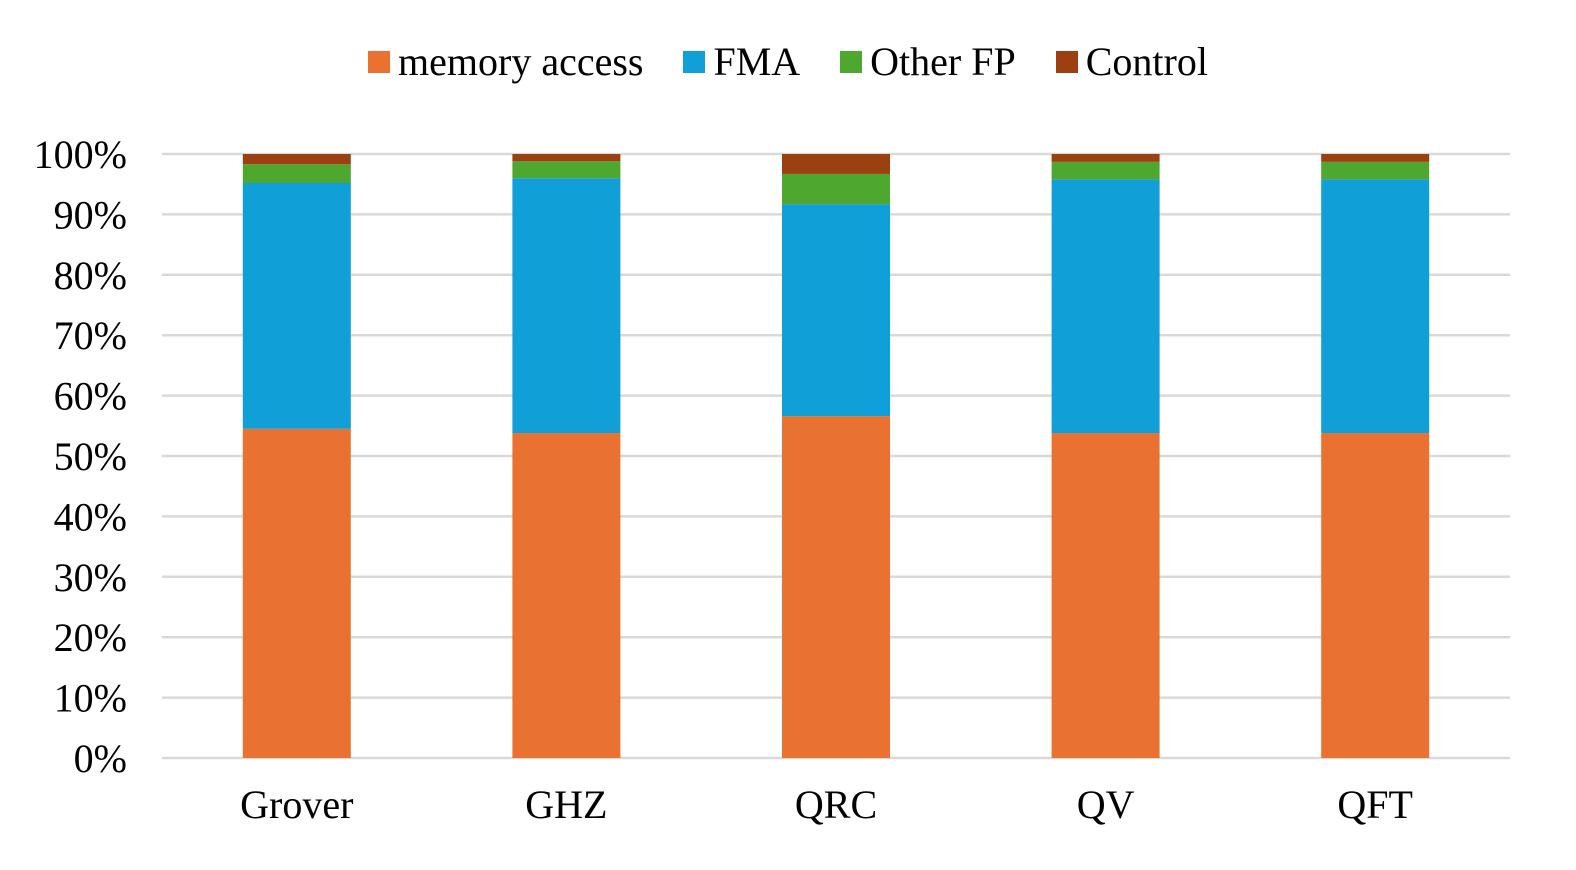 This screenshot has width=1576, height=870. What do you see at coordinates (90, 335) in the screenshot?
I see `y-tick-label: 70%` at bounding box center [90, 335].